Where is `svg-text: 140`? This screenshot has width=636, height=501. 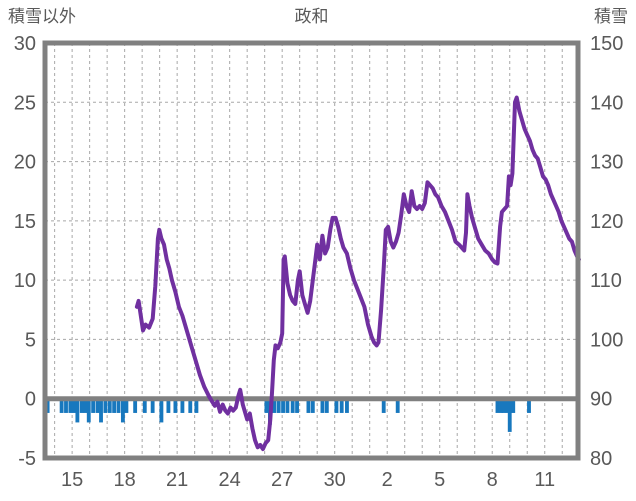
svg-text: 140 is located at coordinates (606, 103).